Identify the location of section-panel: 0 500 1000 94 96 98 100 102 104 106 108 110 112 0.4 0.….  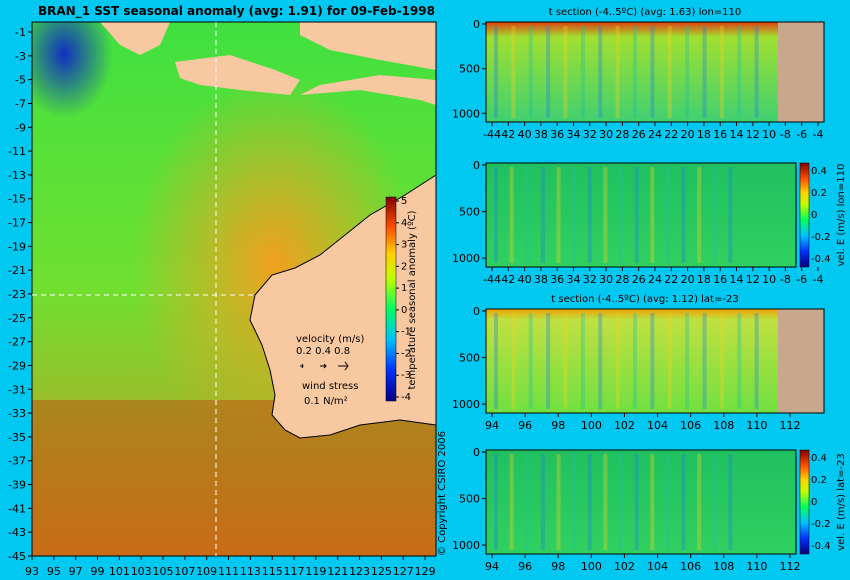
(649, 509).